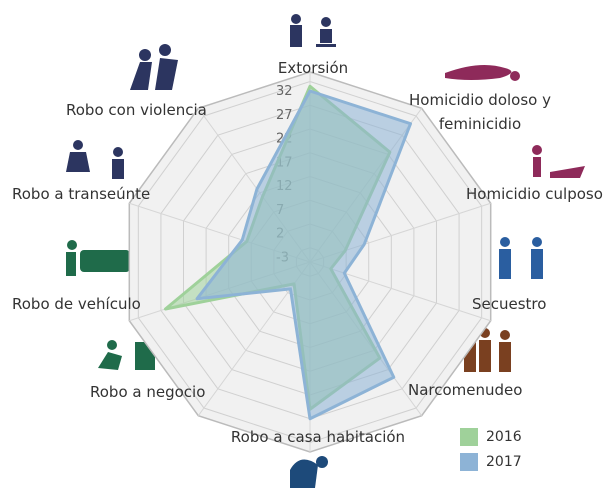 This screenshot has height=490, width=611. Describe the element at coordinates (313, 68) in the screenshot. I see `category-label: Extorsión` at that location.